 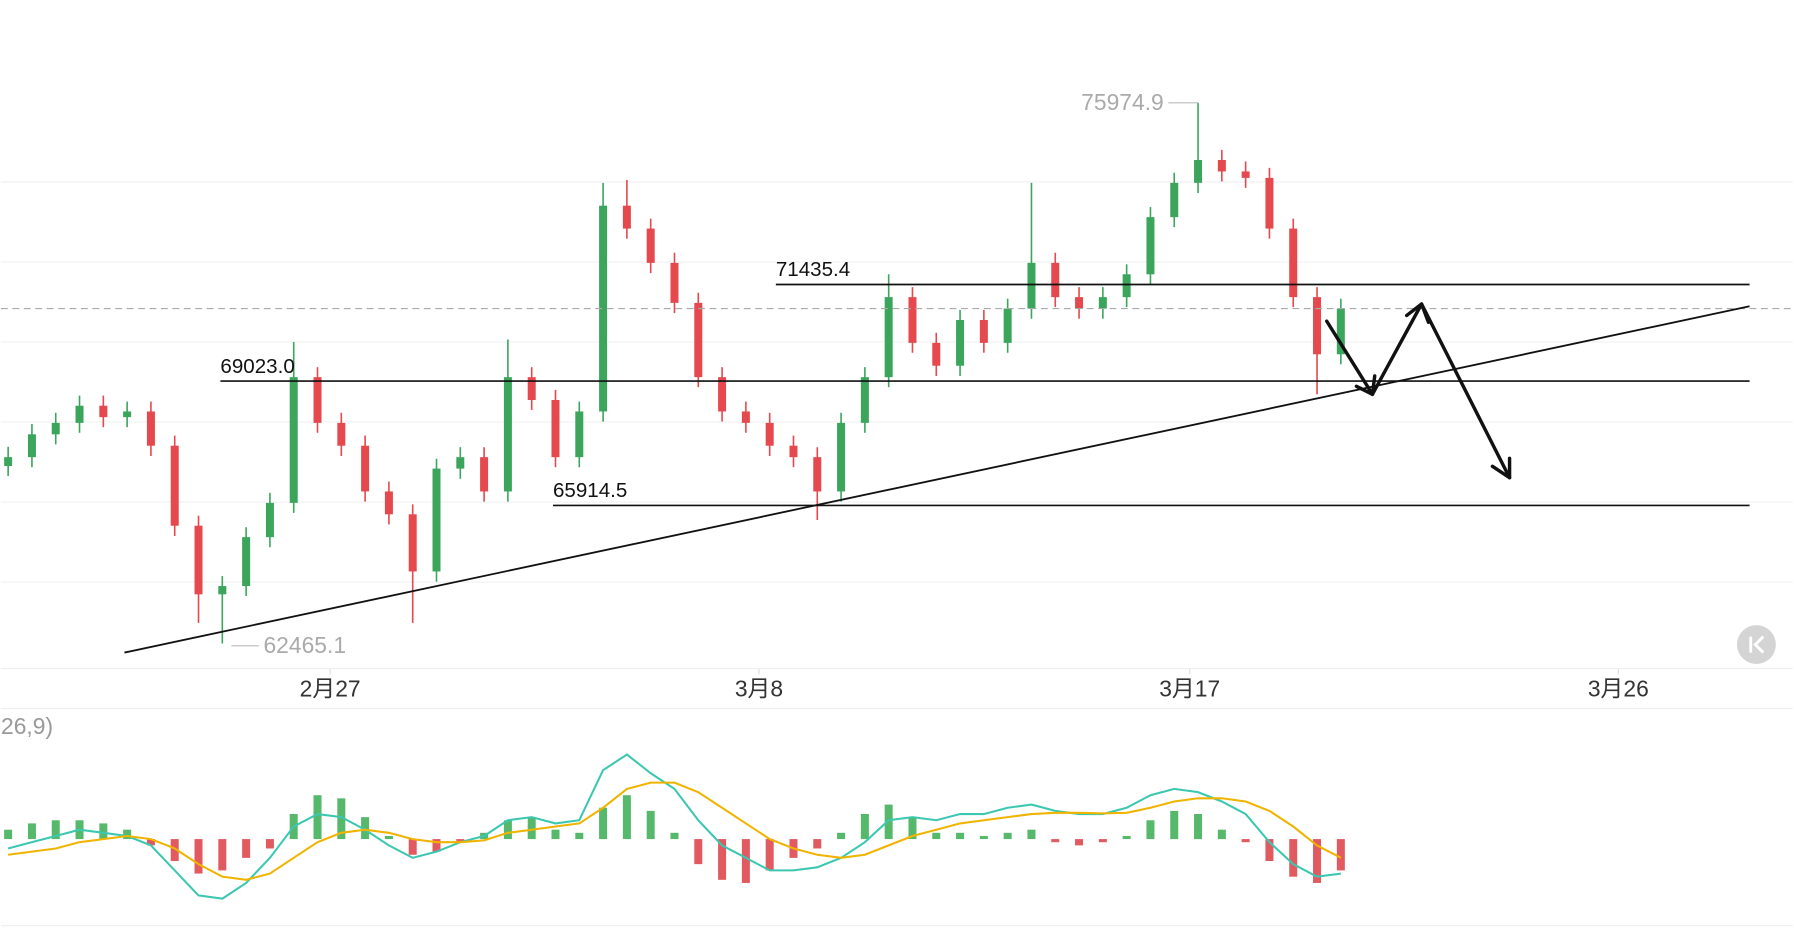 What do you see at coordinates (304, 645) in the screenshot?
I see `low-label: 62465.1` at bounding box center [304, 645].